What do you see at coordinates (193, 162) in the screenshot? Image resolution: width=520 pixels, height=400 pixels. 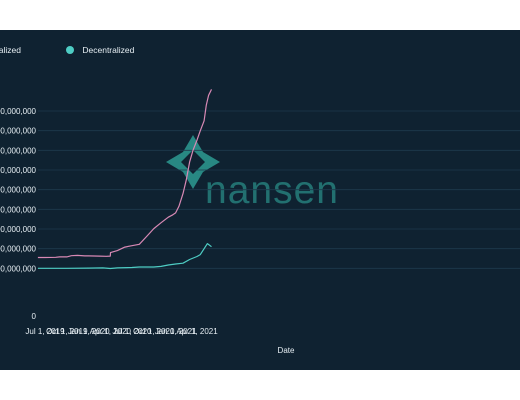 I see `nansen-diamond-logo-icon` at bounding box center [193, 162].